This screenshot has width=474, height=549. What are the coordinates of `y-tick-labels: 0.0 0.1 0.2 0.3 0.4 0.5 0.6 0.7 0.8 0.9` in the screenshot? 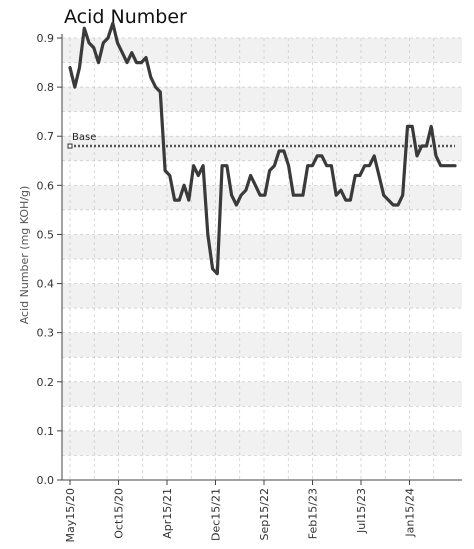 It's located at (46, 259).